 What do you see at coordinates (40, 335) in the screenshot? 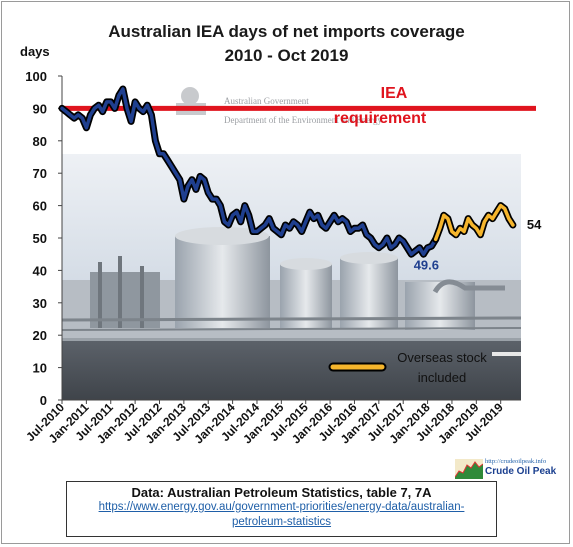
I see `y-tick-label: 20` at bounding box center [40, 335].